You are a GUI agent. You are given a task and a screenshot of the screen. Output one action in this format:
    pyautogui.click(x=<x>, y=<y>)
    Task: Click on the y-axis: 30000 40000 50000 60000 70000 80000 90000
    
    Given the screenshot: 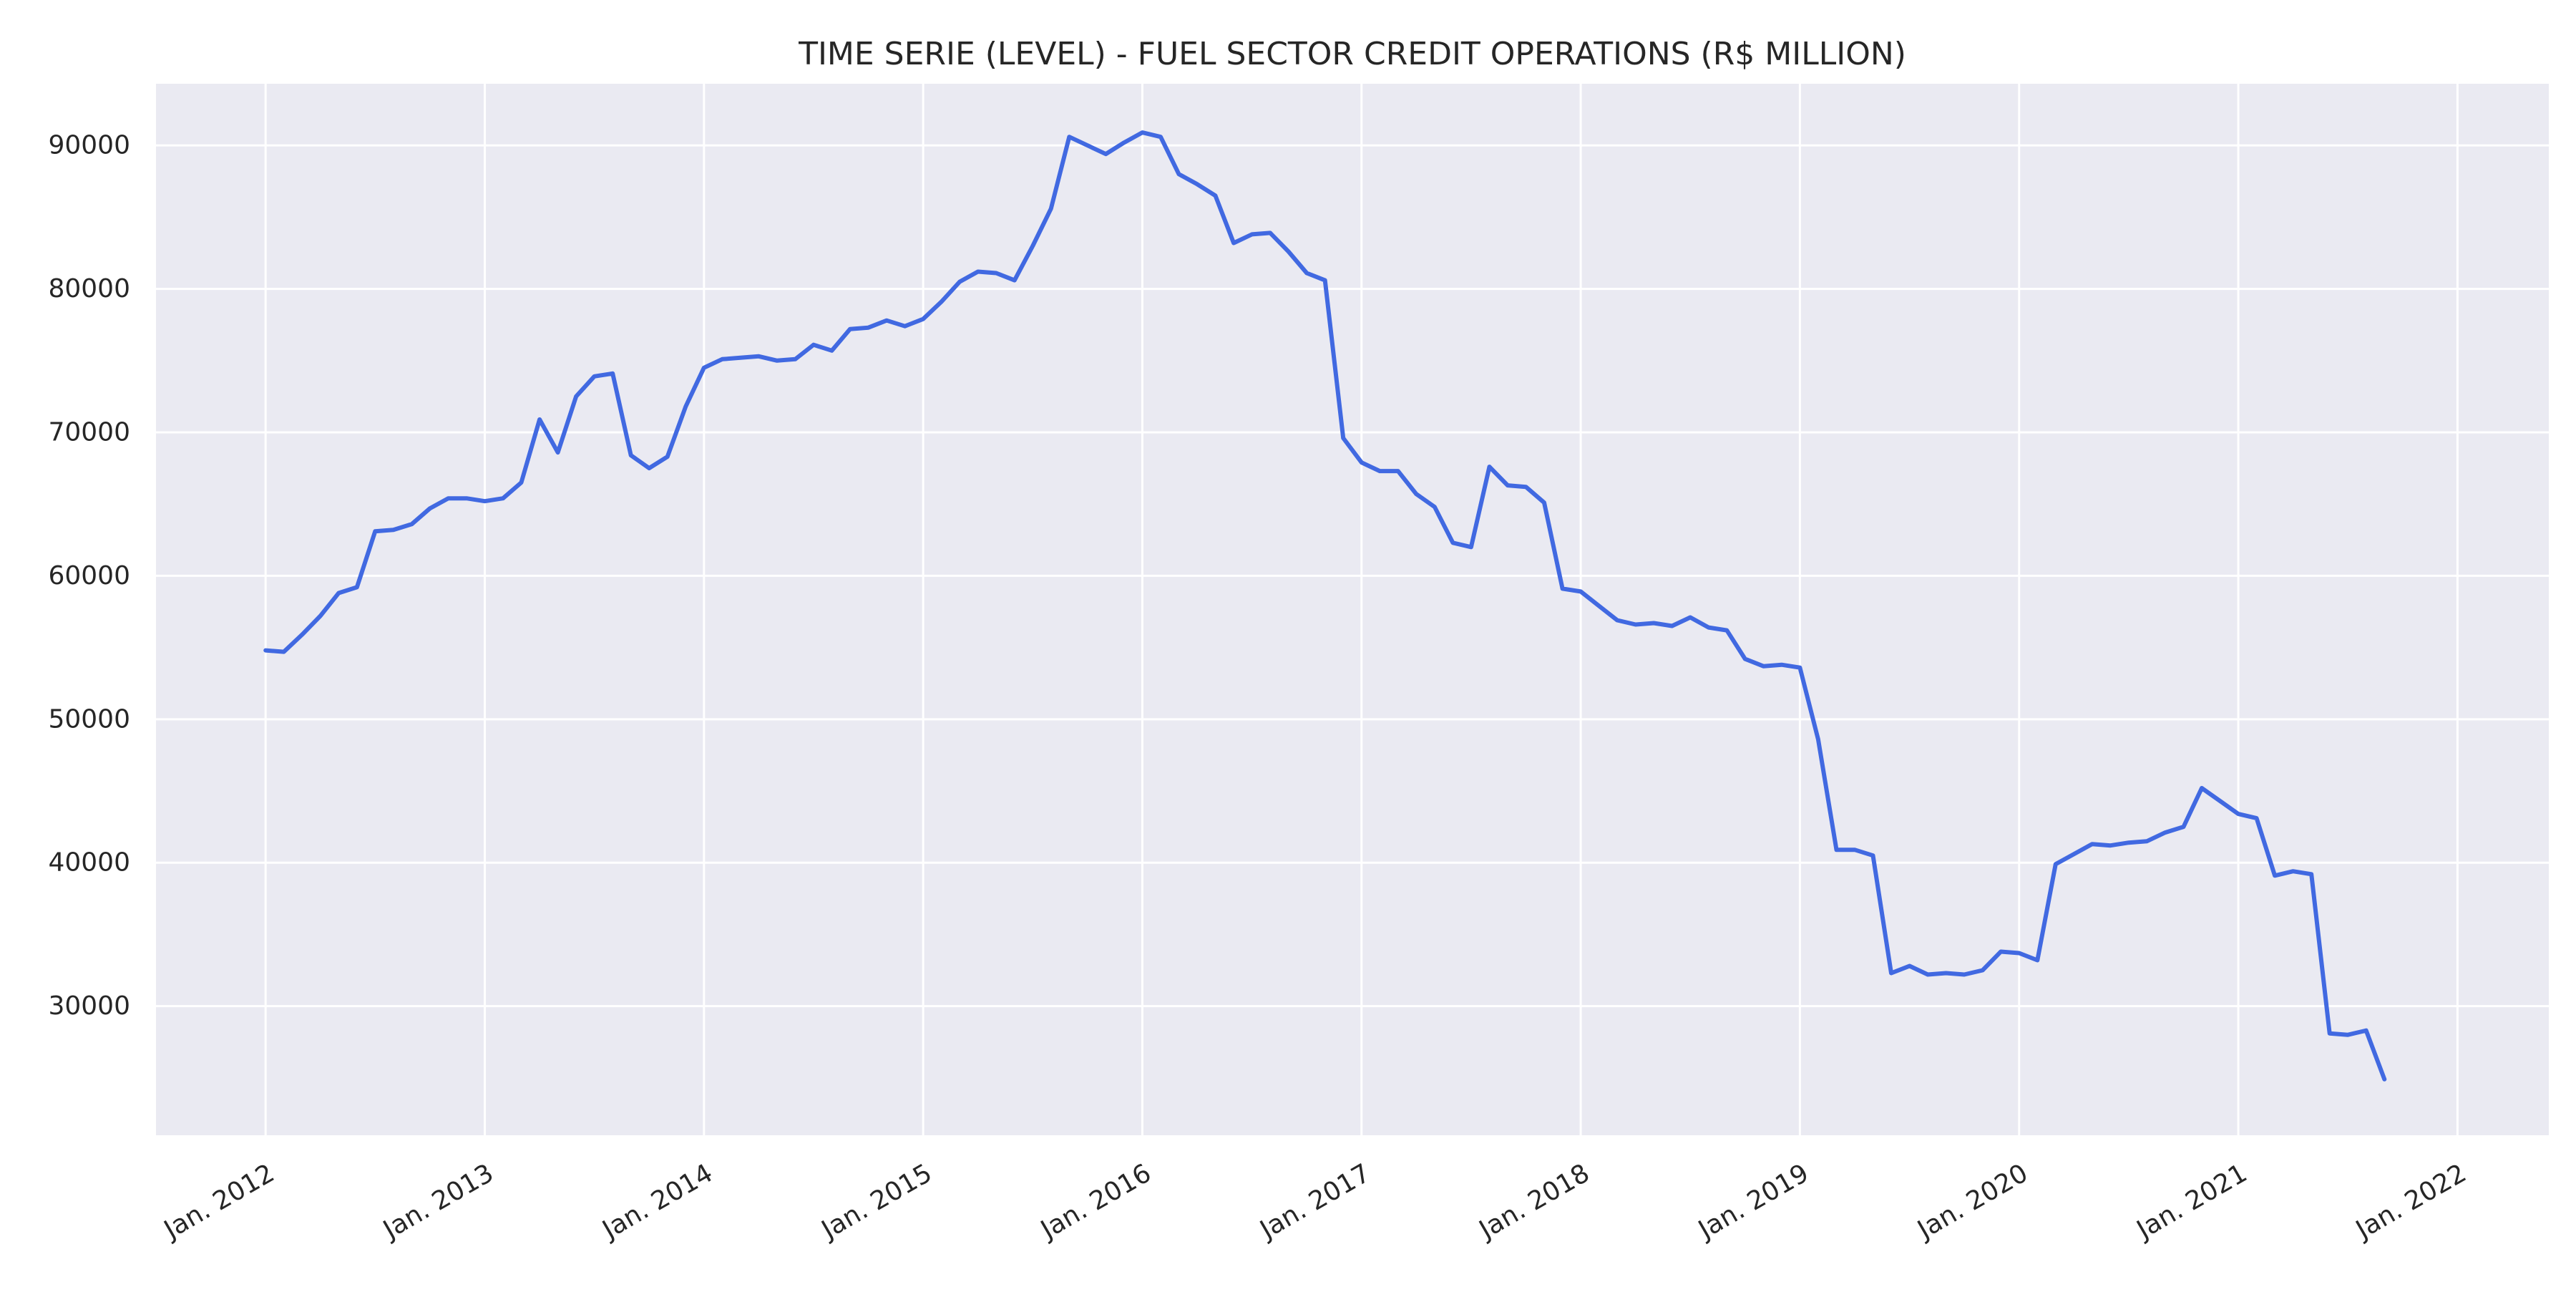 What is the action you would take?
    pyautogui.click(x=89, y=576)
    